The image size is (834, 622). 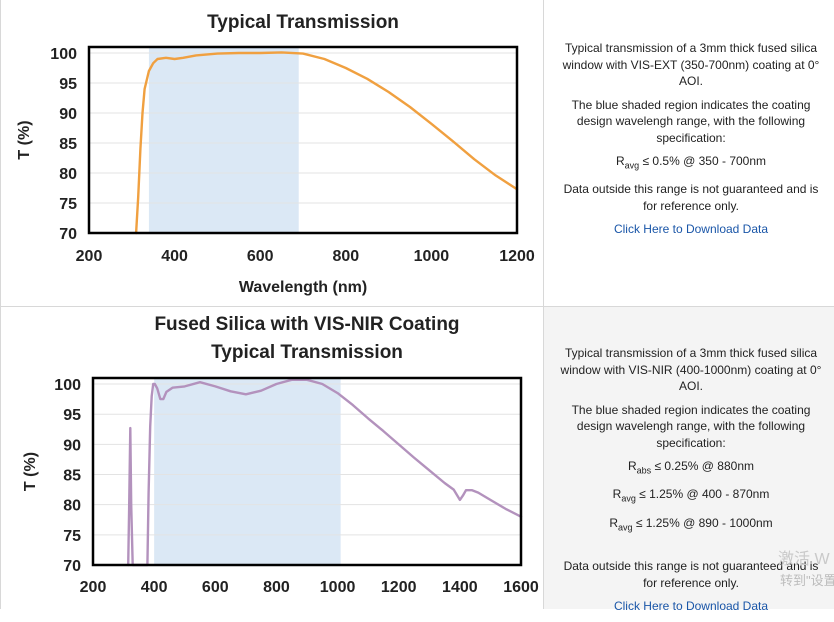 I want to click on spec-line: Ravg ≤ 1.25% @ 400 - 870nm, so click(x=691, y=495).